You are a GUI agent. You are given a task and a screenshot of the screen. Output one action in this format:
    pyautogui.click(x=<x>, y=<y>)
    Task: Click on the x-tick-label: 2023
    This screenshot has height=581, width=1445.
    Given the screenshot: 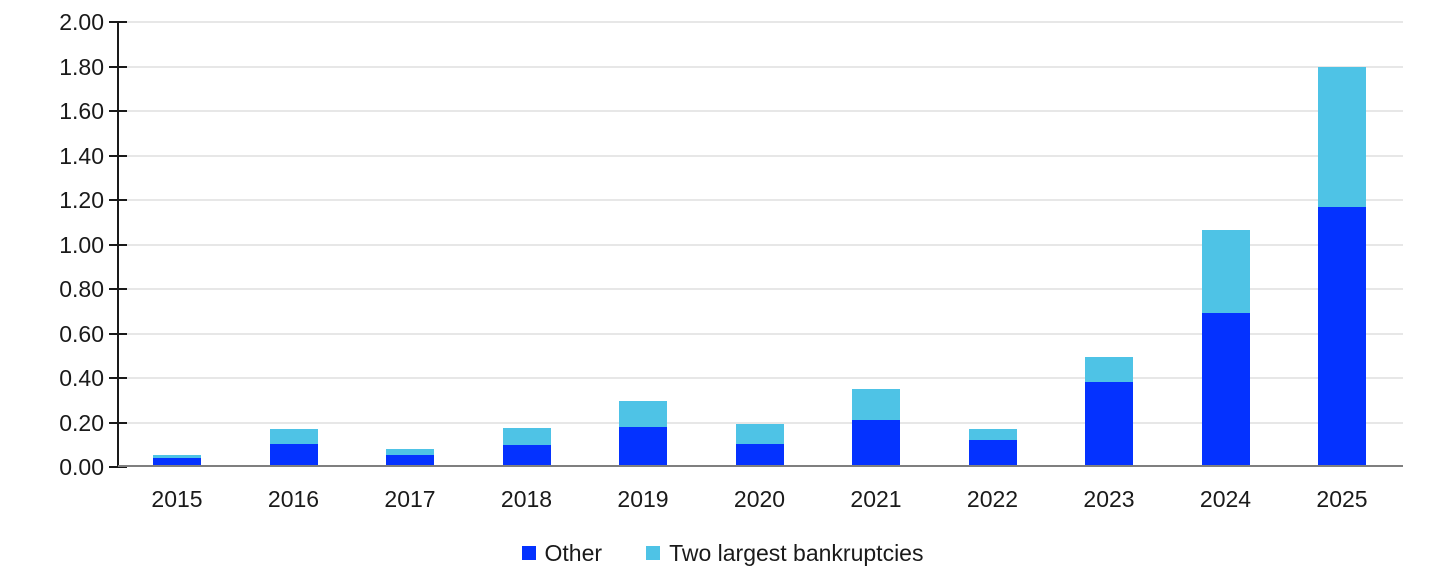 What is the action you would take?
    pyautogui.click(x=1109, y=499)
    